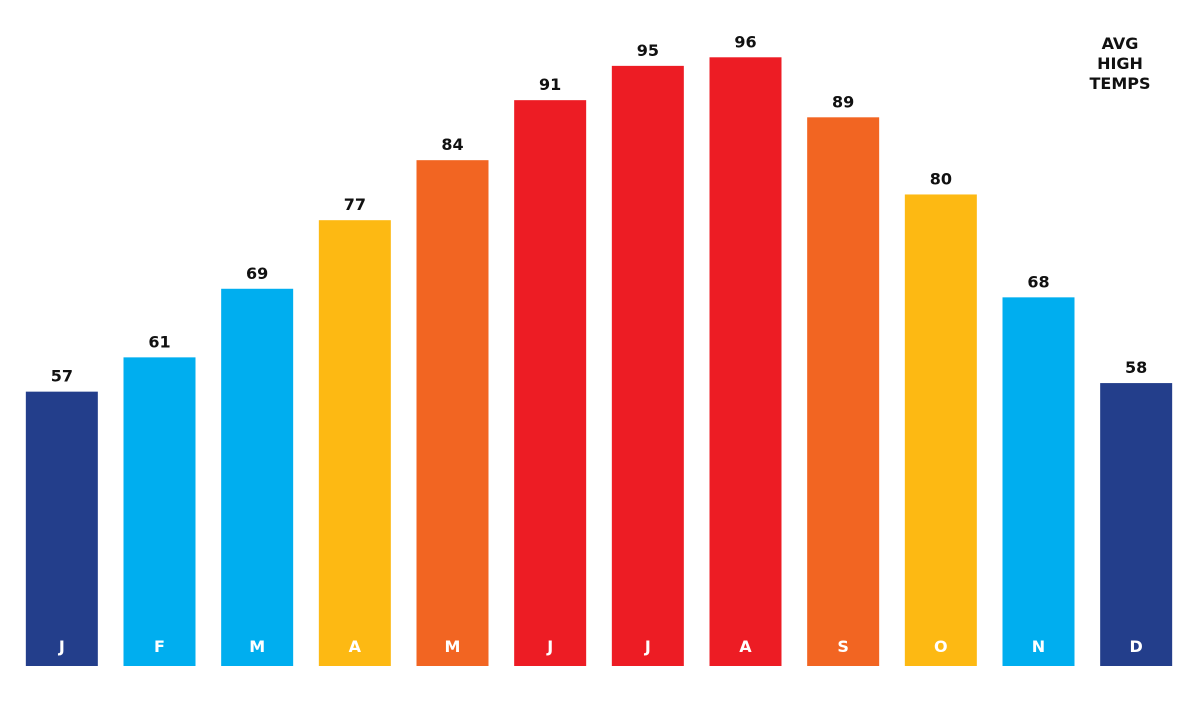  I want to click on x-tick-label: S, so click(843, 646).